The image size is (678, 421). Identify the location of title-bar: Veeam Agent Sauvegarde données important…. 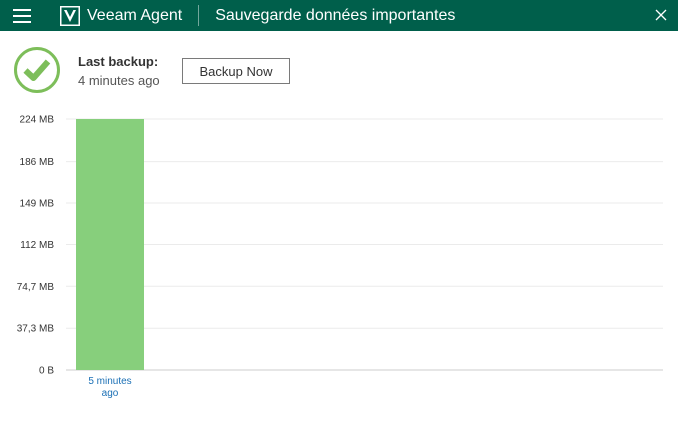
(339, 15).